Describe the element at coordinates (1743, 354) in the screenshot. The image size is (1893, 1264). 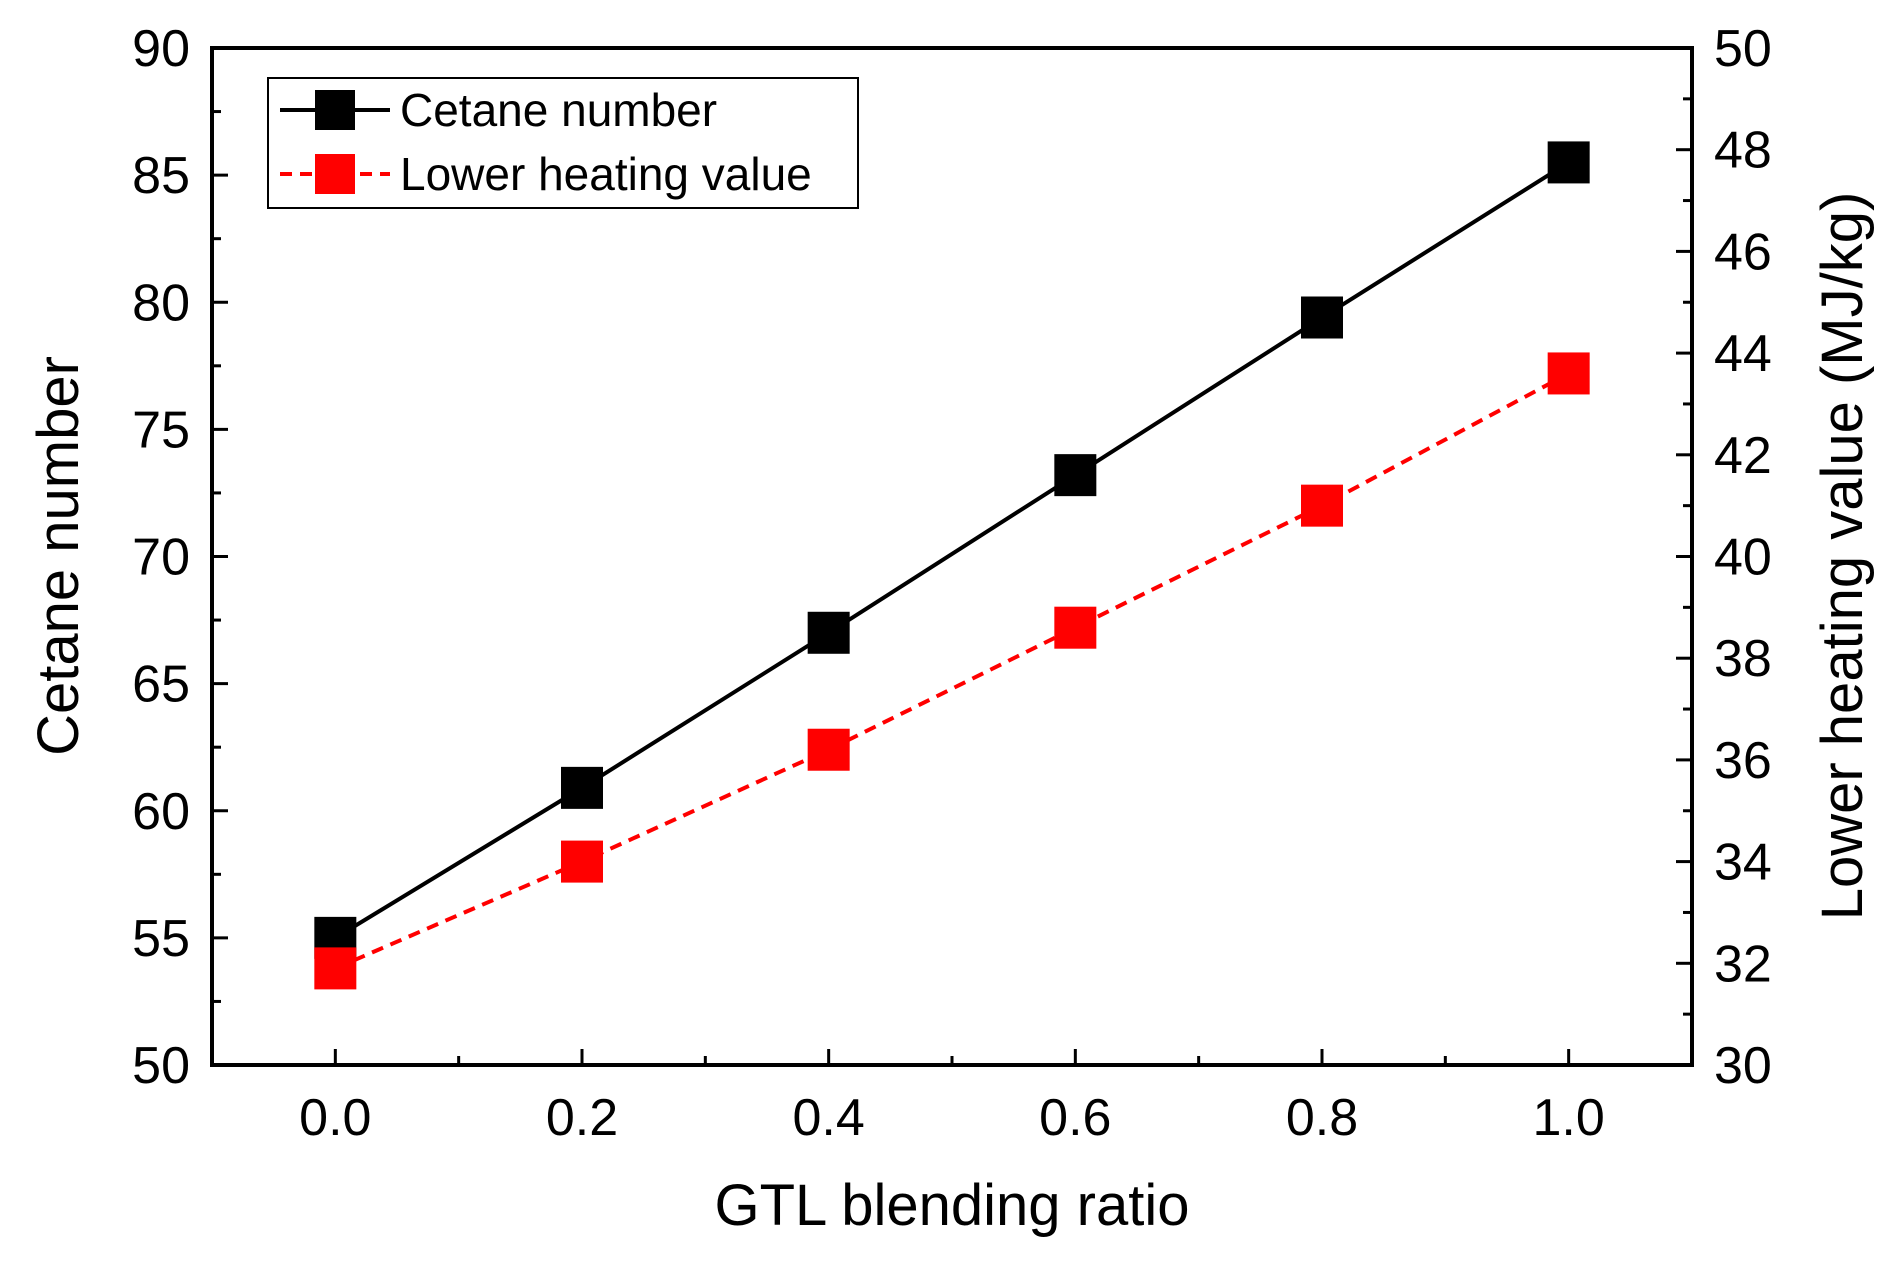
I see `y2-tick-label: 44` at that location.